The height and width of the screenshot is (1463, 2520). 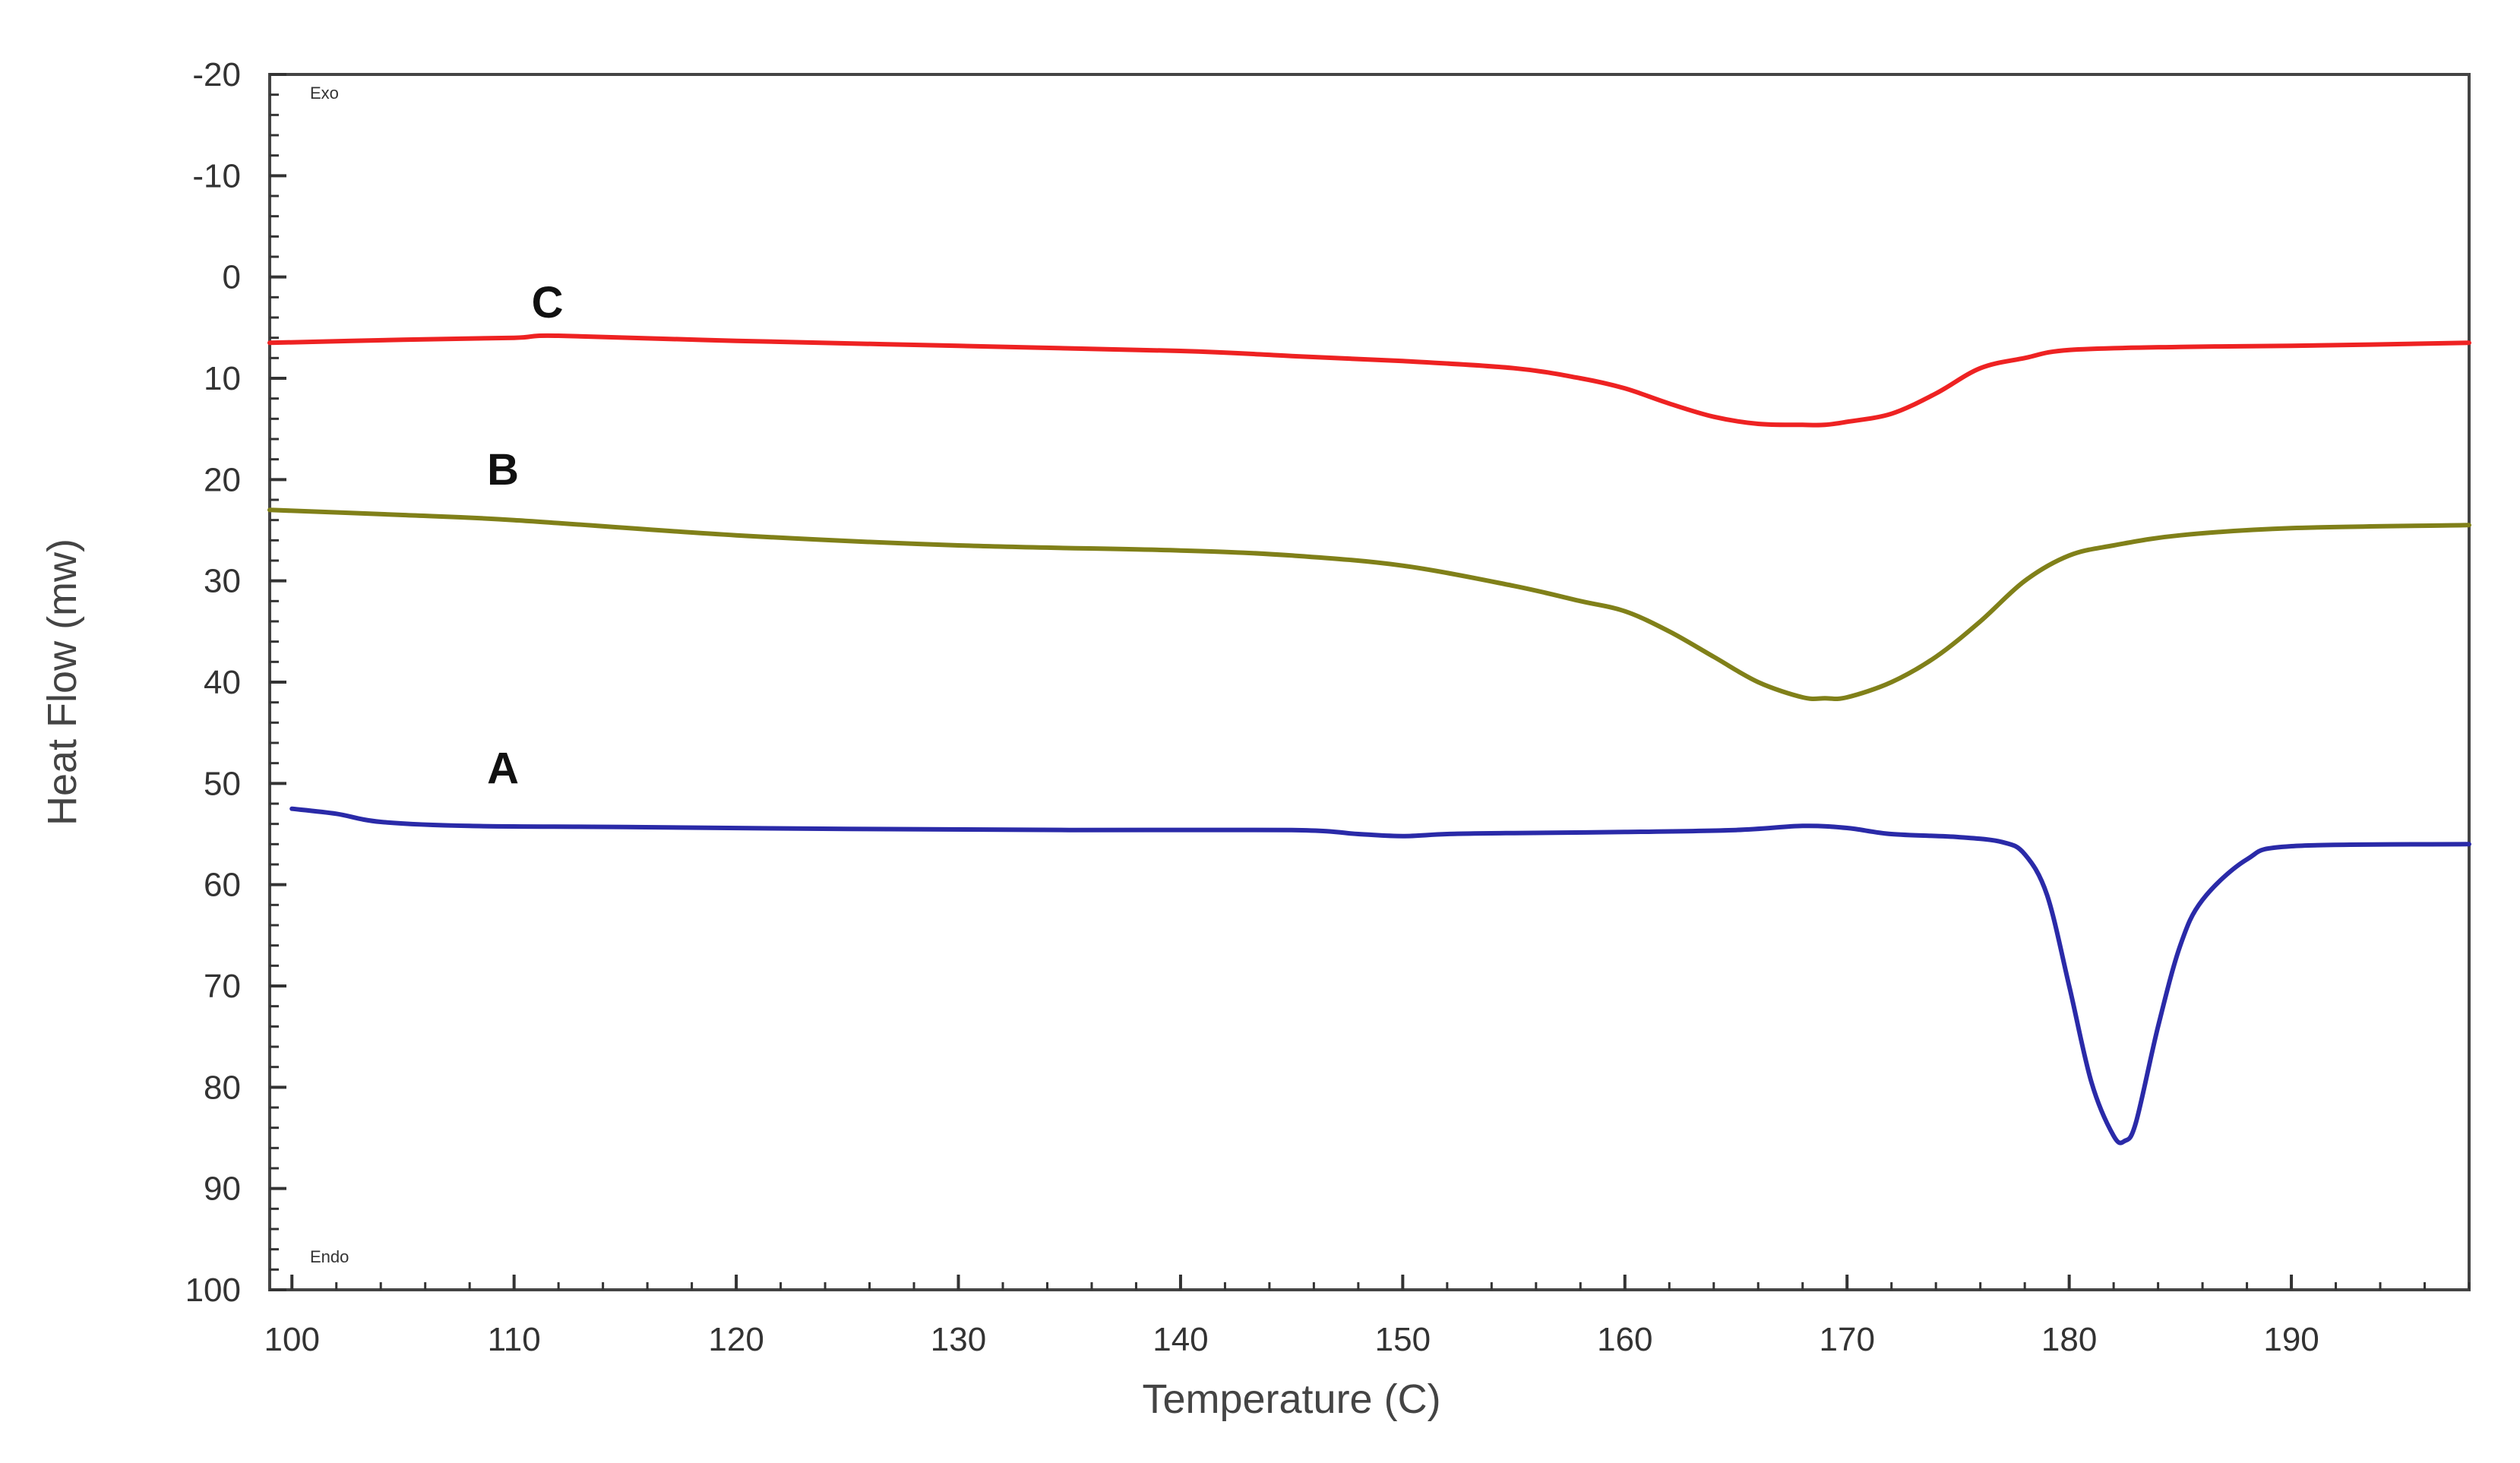 What do you see at coordinates (2291, 1339) in the screenshot?
I see `x-tick-label-9: 190` at bounding box center [2291, 1339].